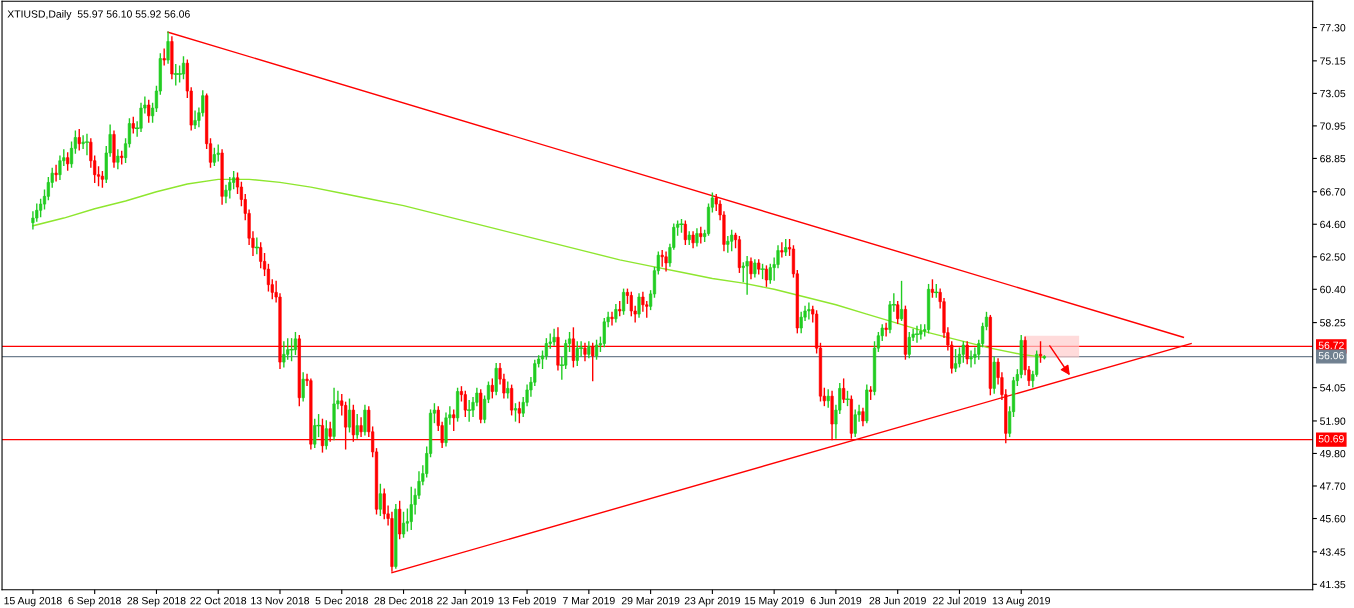 This screenshot has height=608, width=1354. Describe the element at coordinates (1332, 453) in the screenshot. I see `y-tick-label: 49.80` at that location.